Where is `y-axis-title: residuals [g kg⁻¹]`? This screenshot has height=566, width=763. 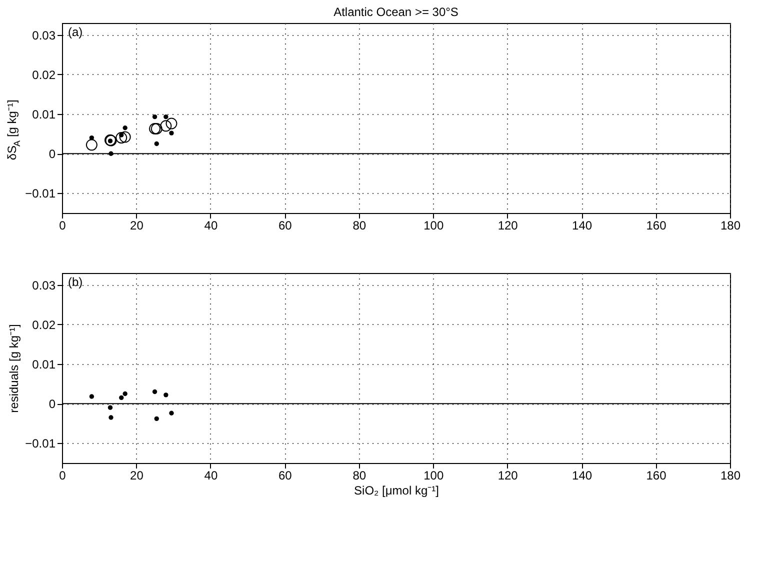 y-axis-title: residuals [g kg⁻¹] is located at coordinates (14, 368).